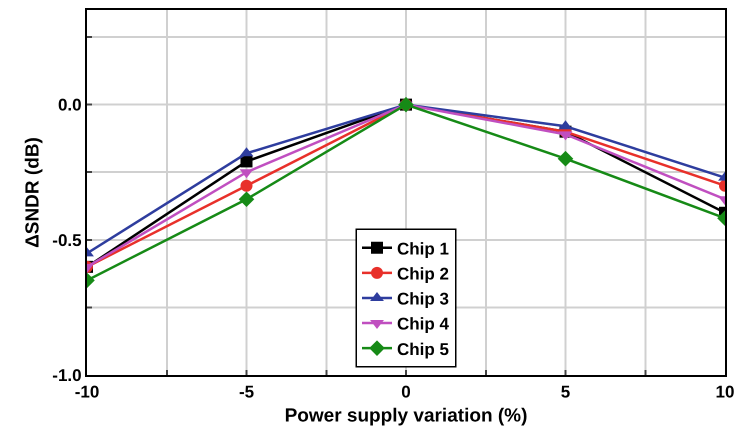 The height and width of the screenshot is (443, 738). Describe the element at coordinates (70, 105) in the screenshot. I see `y-tick-label: 0.0` at that location.